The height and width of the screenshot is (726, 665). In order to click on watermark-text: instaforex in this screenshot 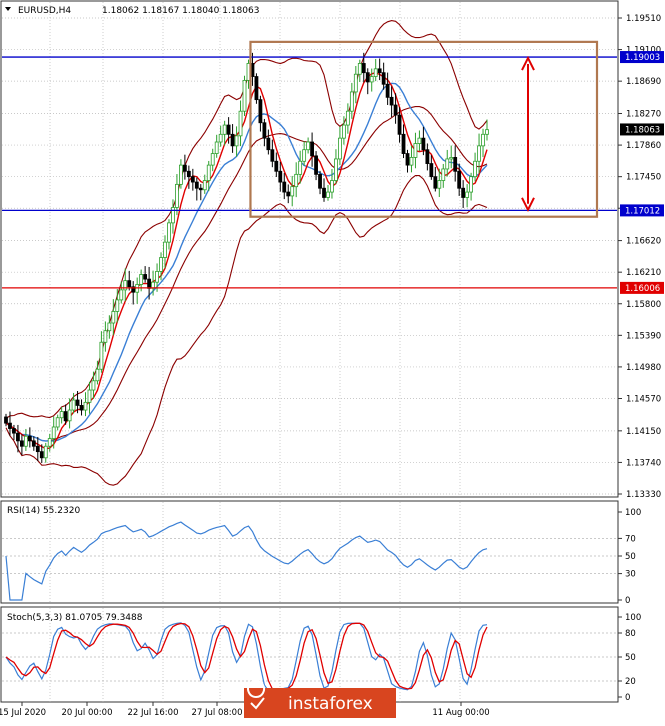, I will do `click(330, 704)`.